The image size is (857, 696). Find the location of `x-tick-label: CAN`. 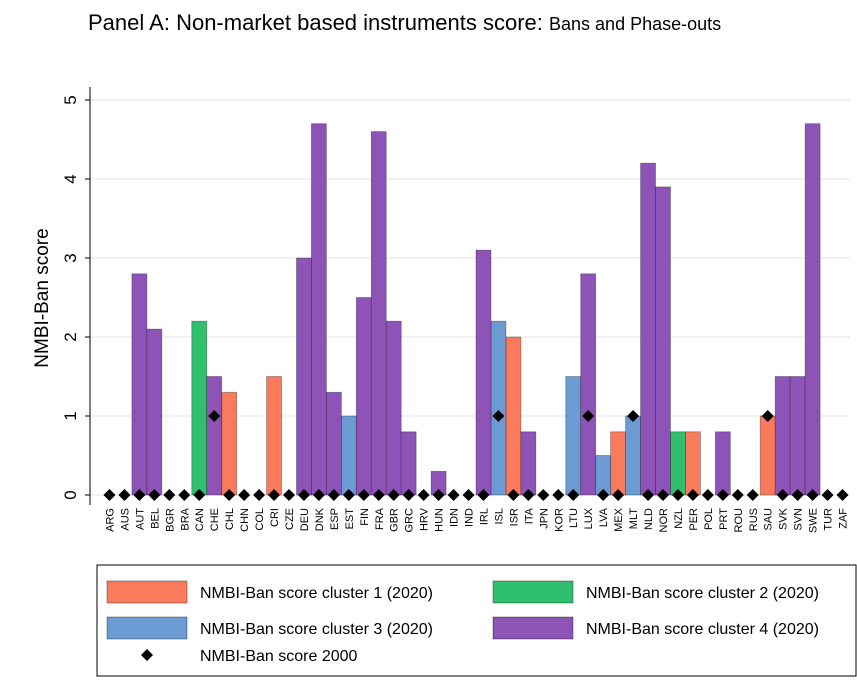

x-tick-label: CAN is located at coordinates (200, 519).